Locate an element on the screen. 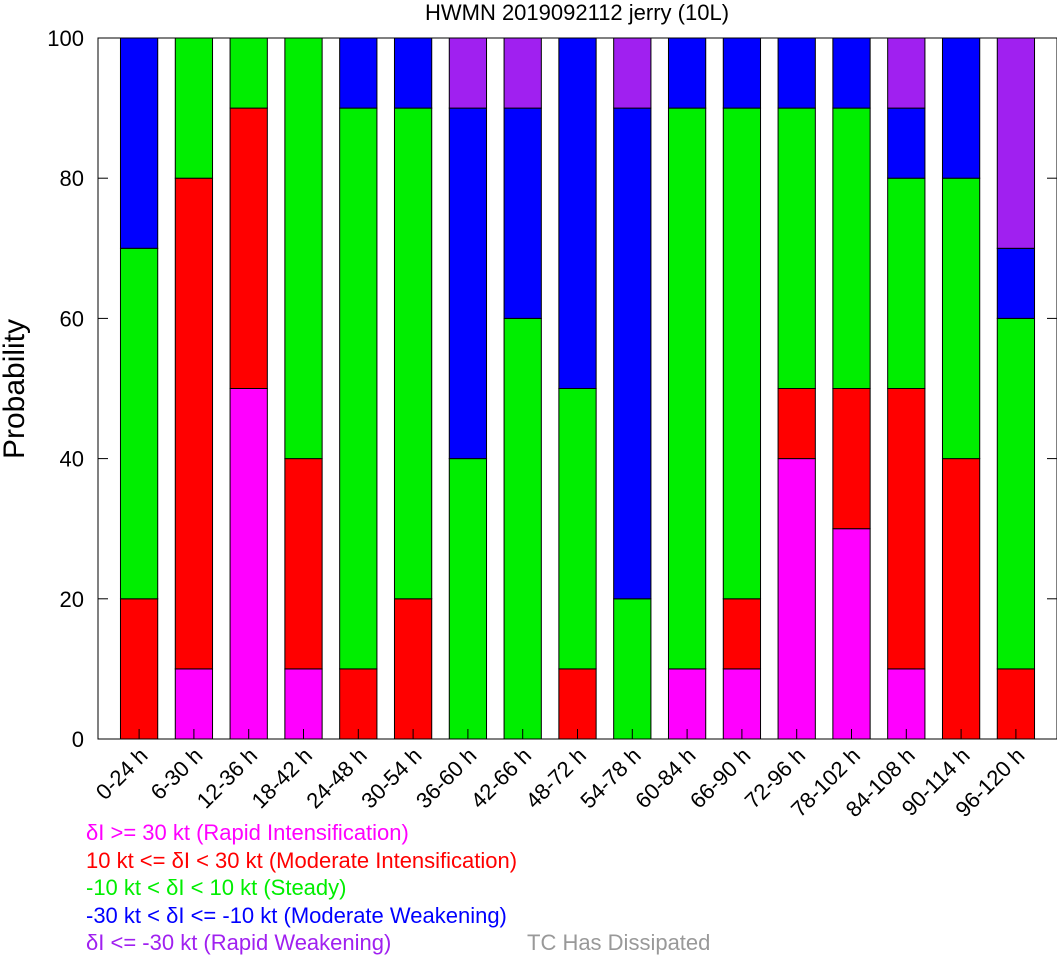  x-tick-label: 30-54 h is located at coordinates (391, 778).